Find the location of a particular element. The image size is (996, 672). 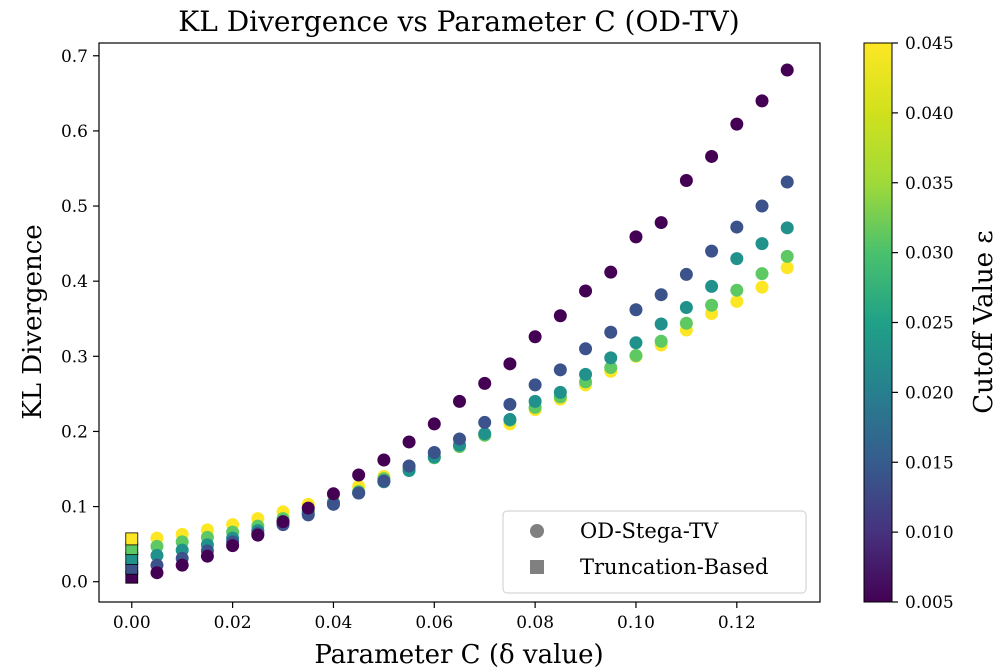

y-tick-label: 0.4 is located at coordinates (74, 282).